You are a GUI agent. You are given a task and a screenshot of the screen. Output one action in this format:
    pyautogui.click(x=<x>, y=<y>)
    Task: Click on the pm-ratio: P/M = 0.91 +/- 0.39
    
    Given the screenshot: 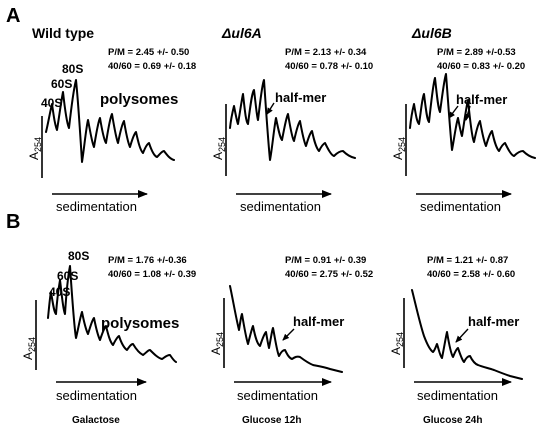 What is the action you would take?
    pyautogui.click(x=325, y=260)
    